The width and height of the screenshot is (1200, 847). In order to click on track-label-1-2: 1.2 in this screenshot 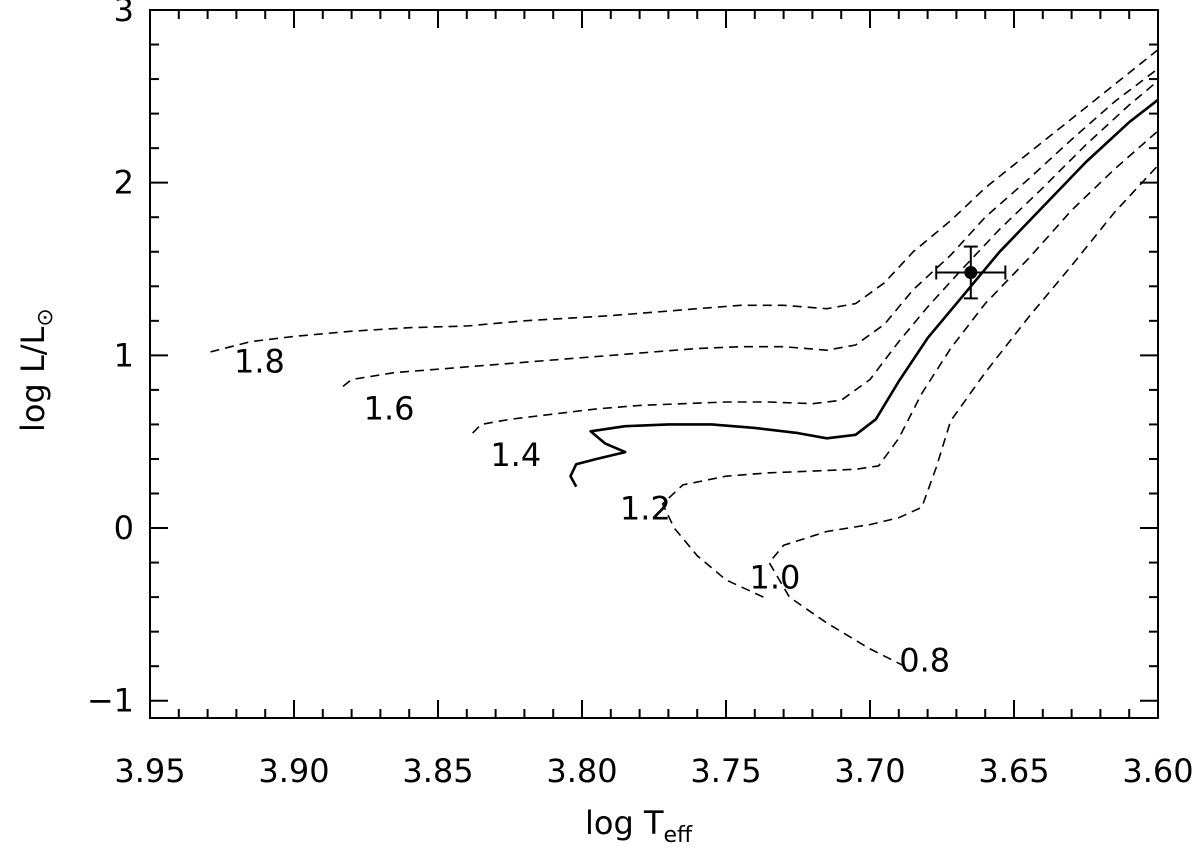, I will do `click(645, 508)`.